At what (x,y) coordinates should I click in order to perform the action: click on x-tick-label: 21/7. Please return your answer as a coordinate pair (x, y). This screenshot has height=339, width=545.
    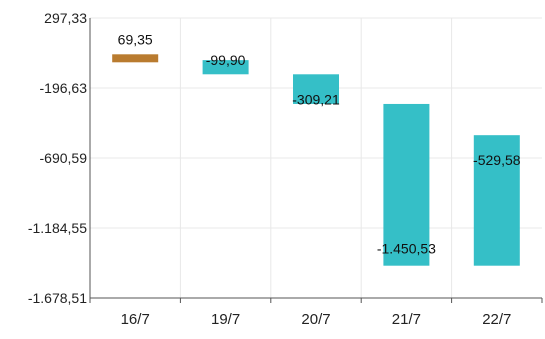
    Looking at the image, I should click on (406, 319).